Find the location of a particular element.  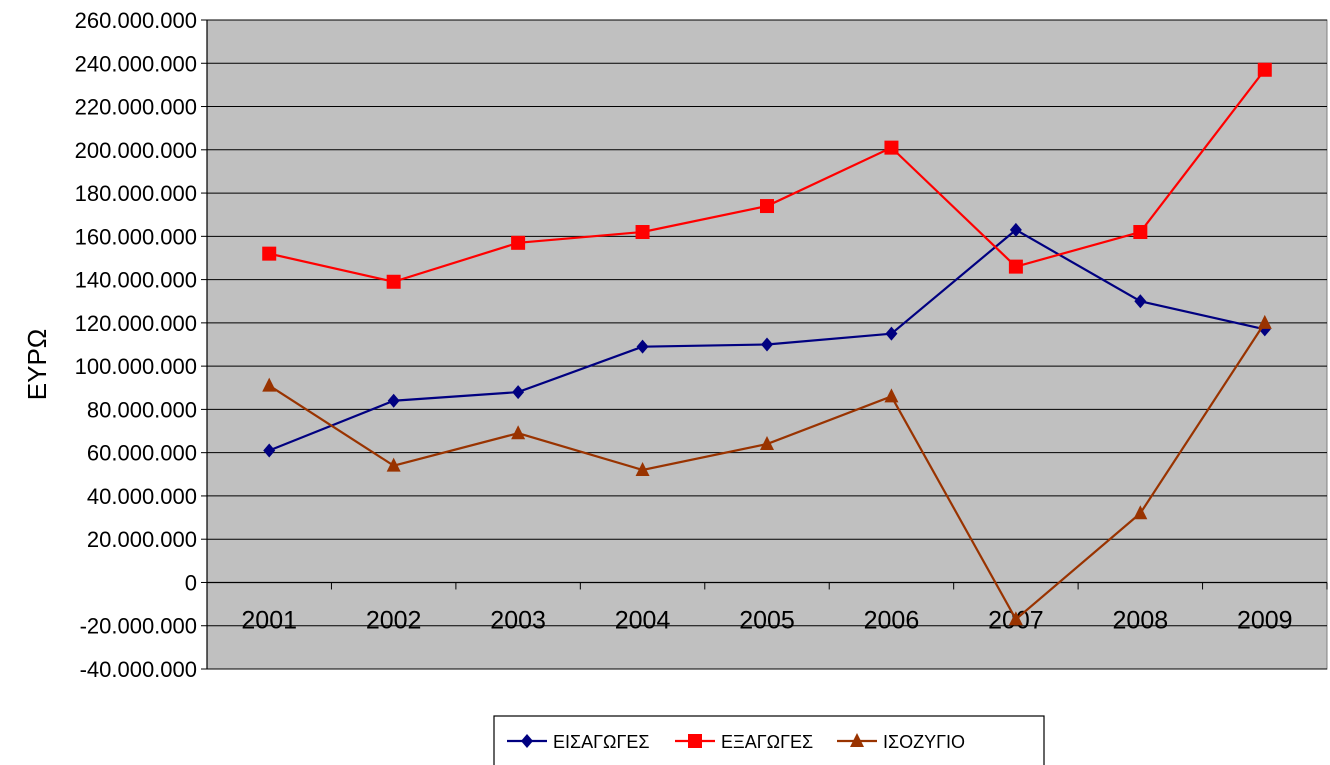

x-tick-label: 2003 is located at coordinates (518, 620).